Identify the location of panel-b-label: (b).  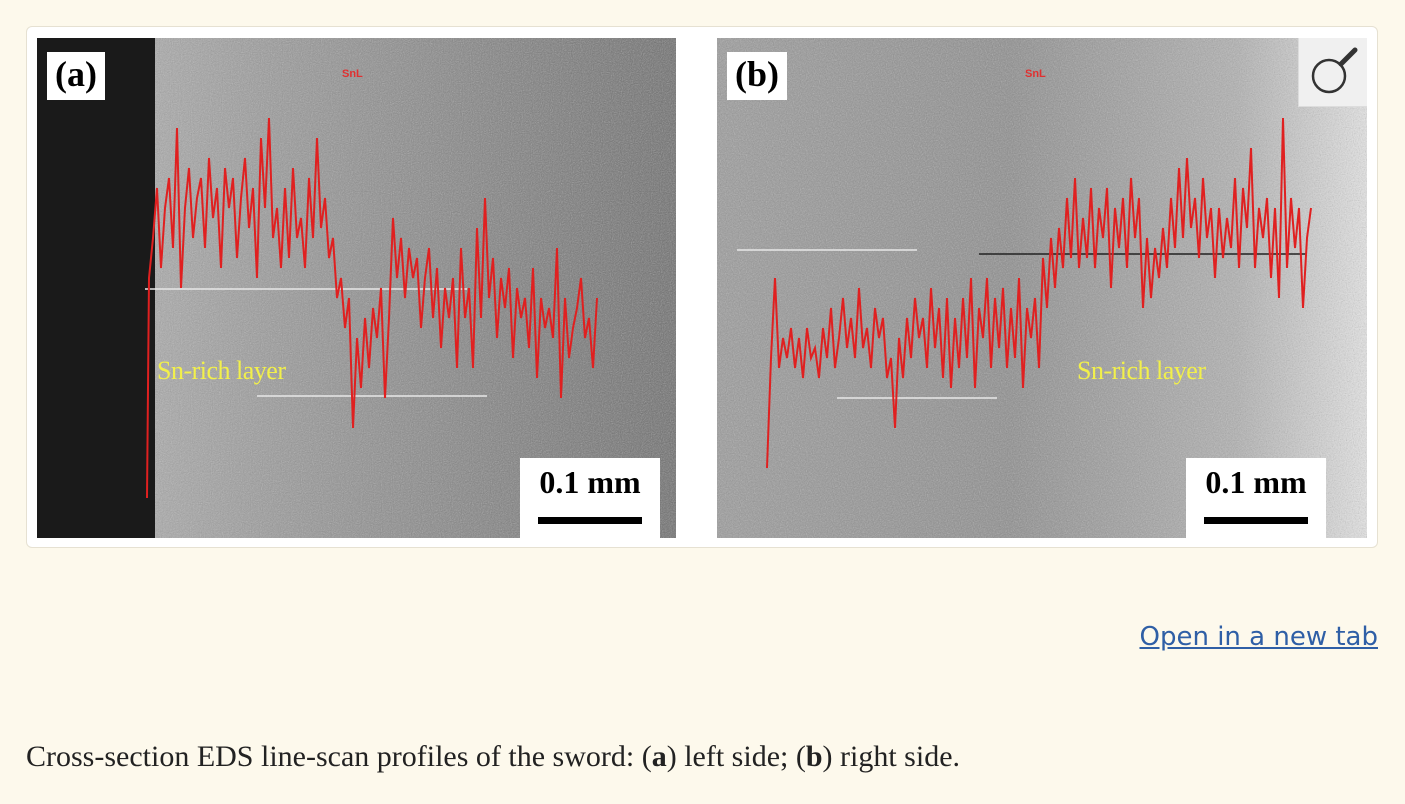
(757, 76).